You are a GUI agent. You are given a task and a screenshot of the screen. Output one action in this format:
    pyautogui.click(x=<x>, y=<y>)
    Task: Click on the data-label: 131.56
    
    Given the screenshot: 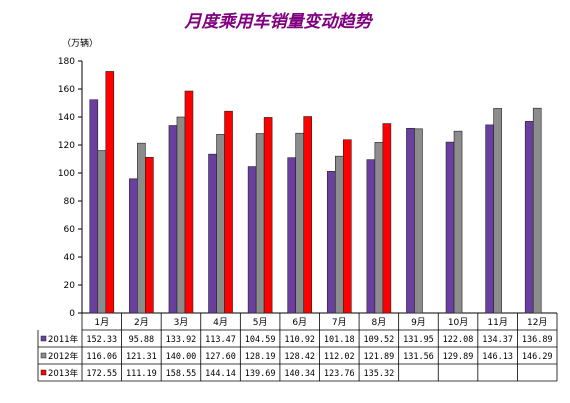 What is the action you would take?
    pyautogui.click(x=418, y=357)
    